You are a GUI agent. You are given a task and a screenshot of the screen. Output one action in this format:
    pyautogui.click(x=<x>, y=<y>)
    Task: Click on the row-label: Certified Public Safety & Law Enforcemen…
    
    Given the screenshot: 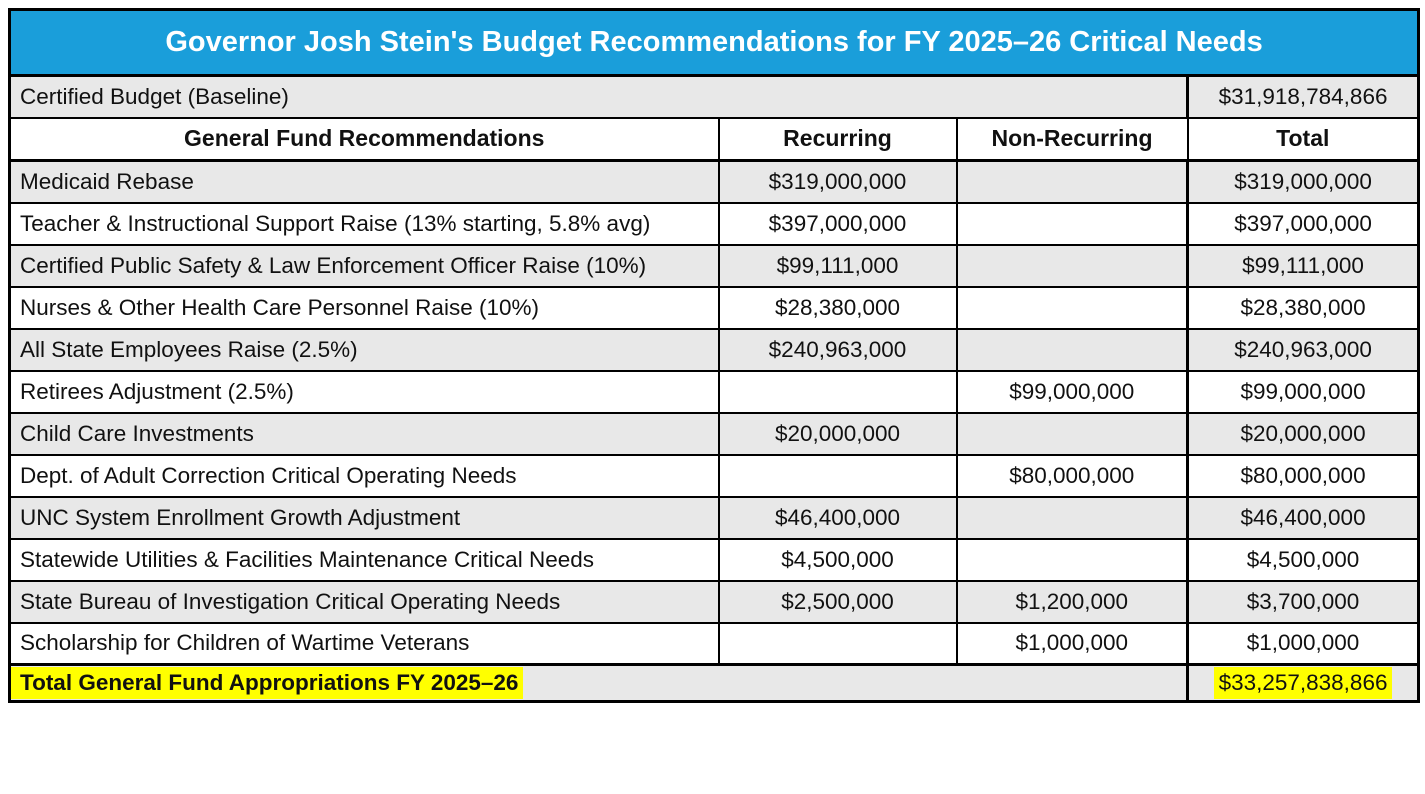 What is the action you would take?
    pyautogui.click(x=364, y=265)
    